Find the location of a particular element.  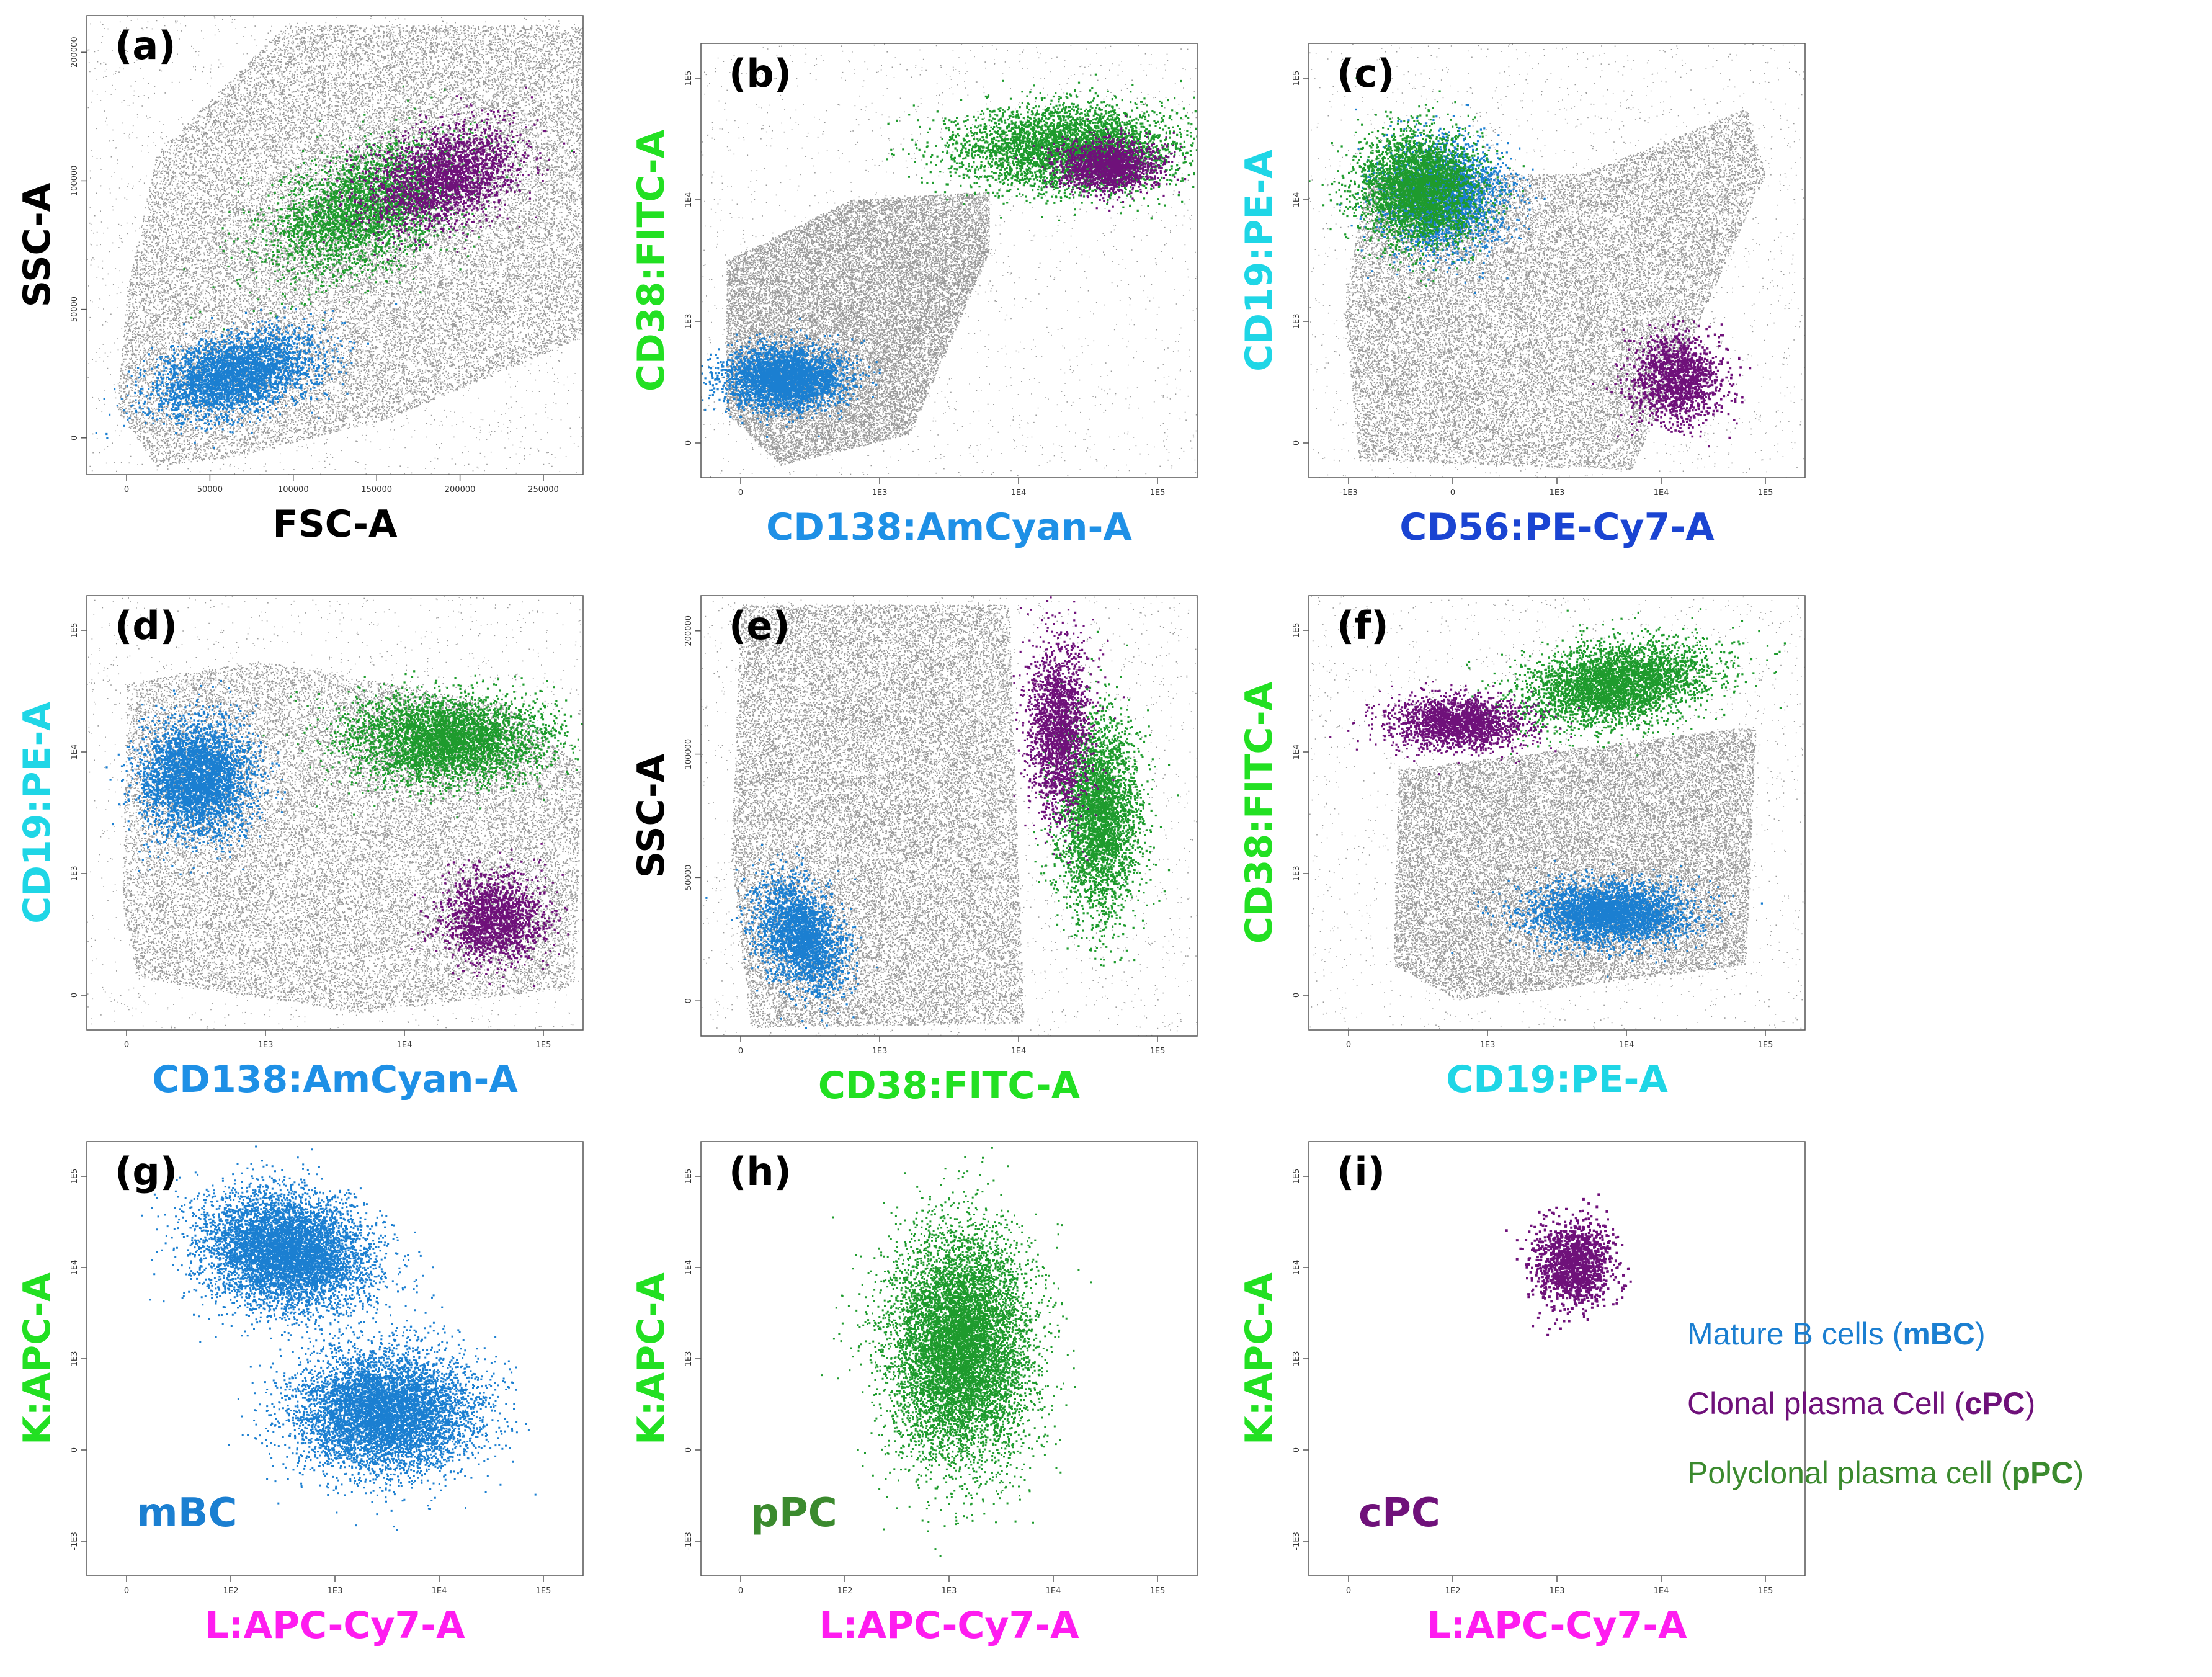

legend-mbc-pre: Mature B cells ( is located at coordinates (1794, 1334).